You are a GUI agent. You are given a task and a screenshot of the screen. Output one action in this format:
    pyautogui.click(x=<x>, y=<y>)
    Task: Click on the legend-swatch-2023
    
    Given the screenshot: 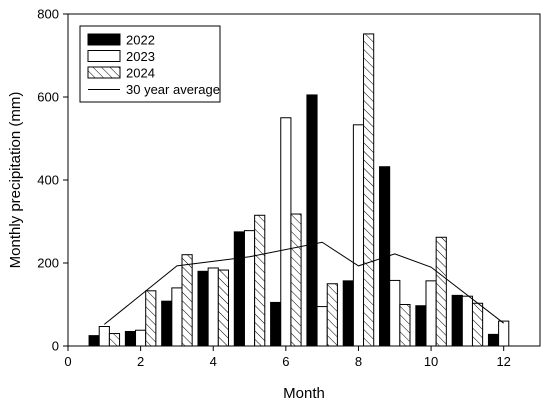 What is the action you would take?
    pyautogui.click(x=104, y=56)
    